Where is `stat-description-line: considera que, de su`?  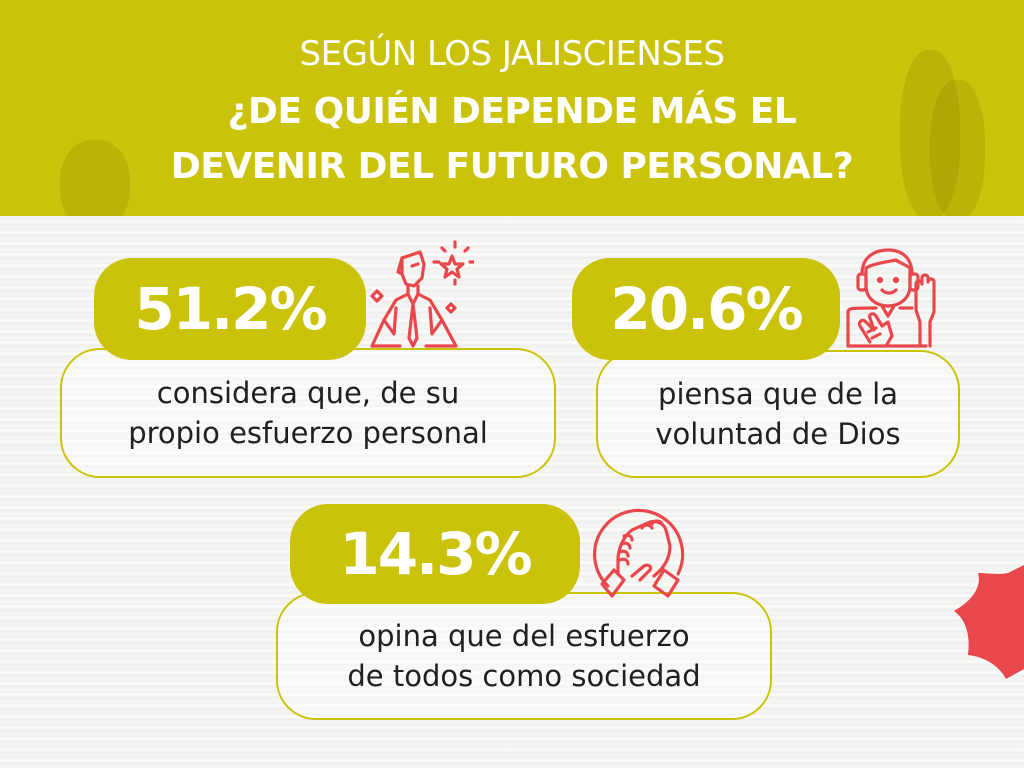
stat-description-line: considera que, de su is located at coordinates (308, 393).